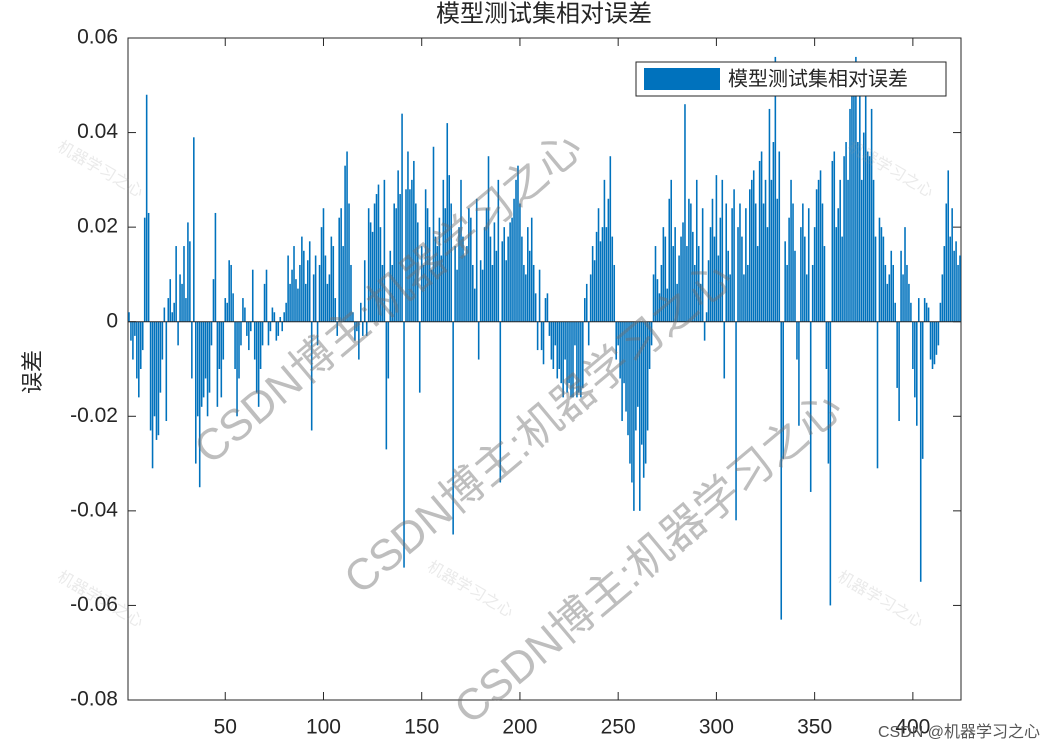 This screenshot has width=1048, height=751. I want to click on y-tick-label: -0.02, so click(94, 415).